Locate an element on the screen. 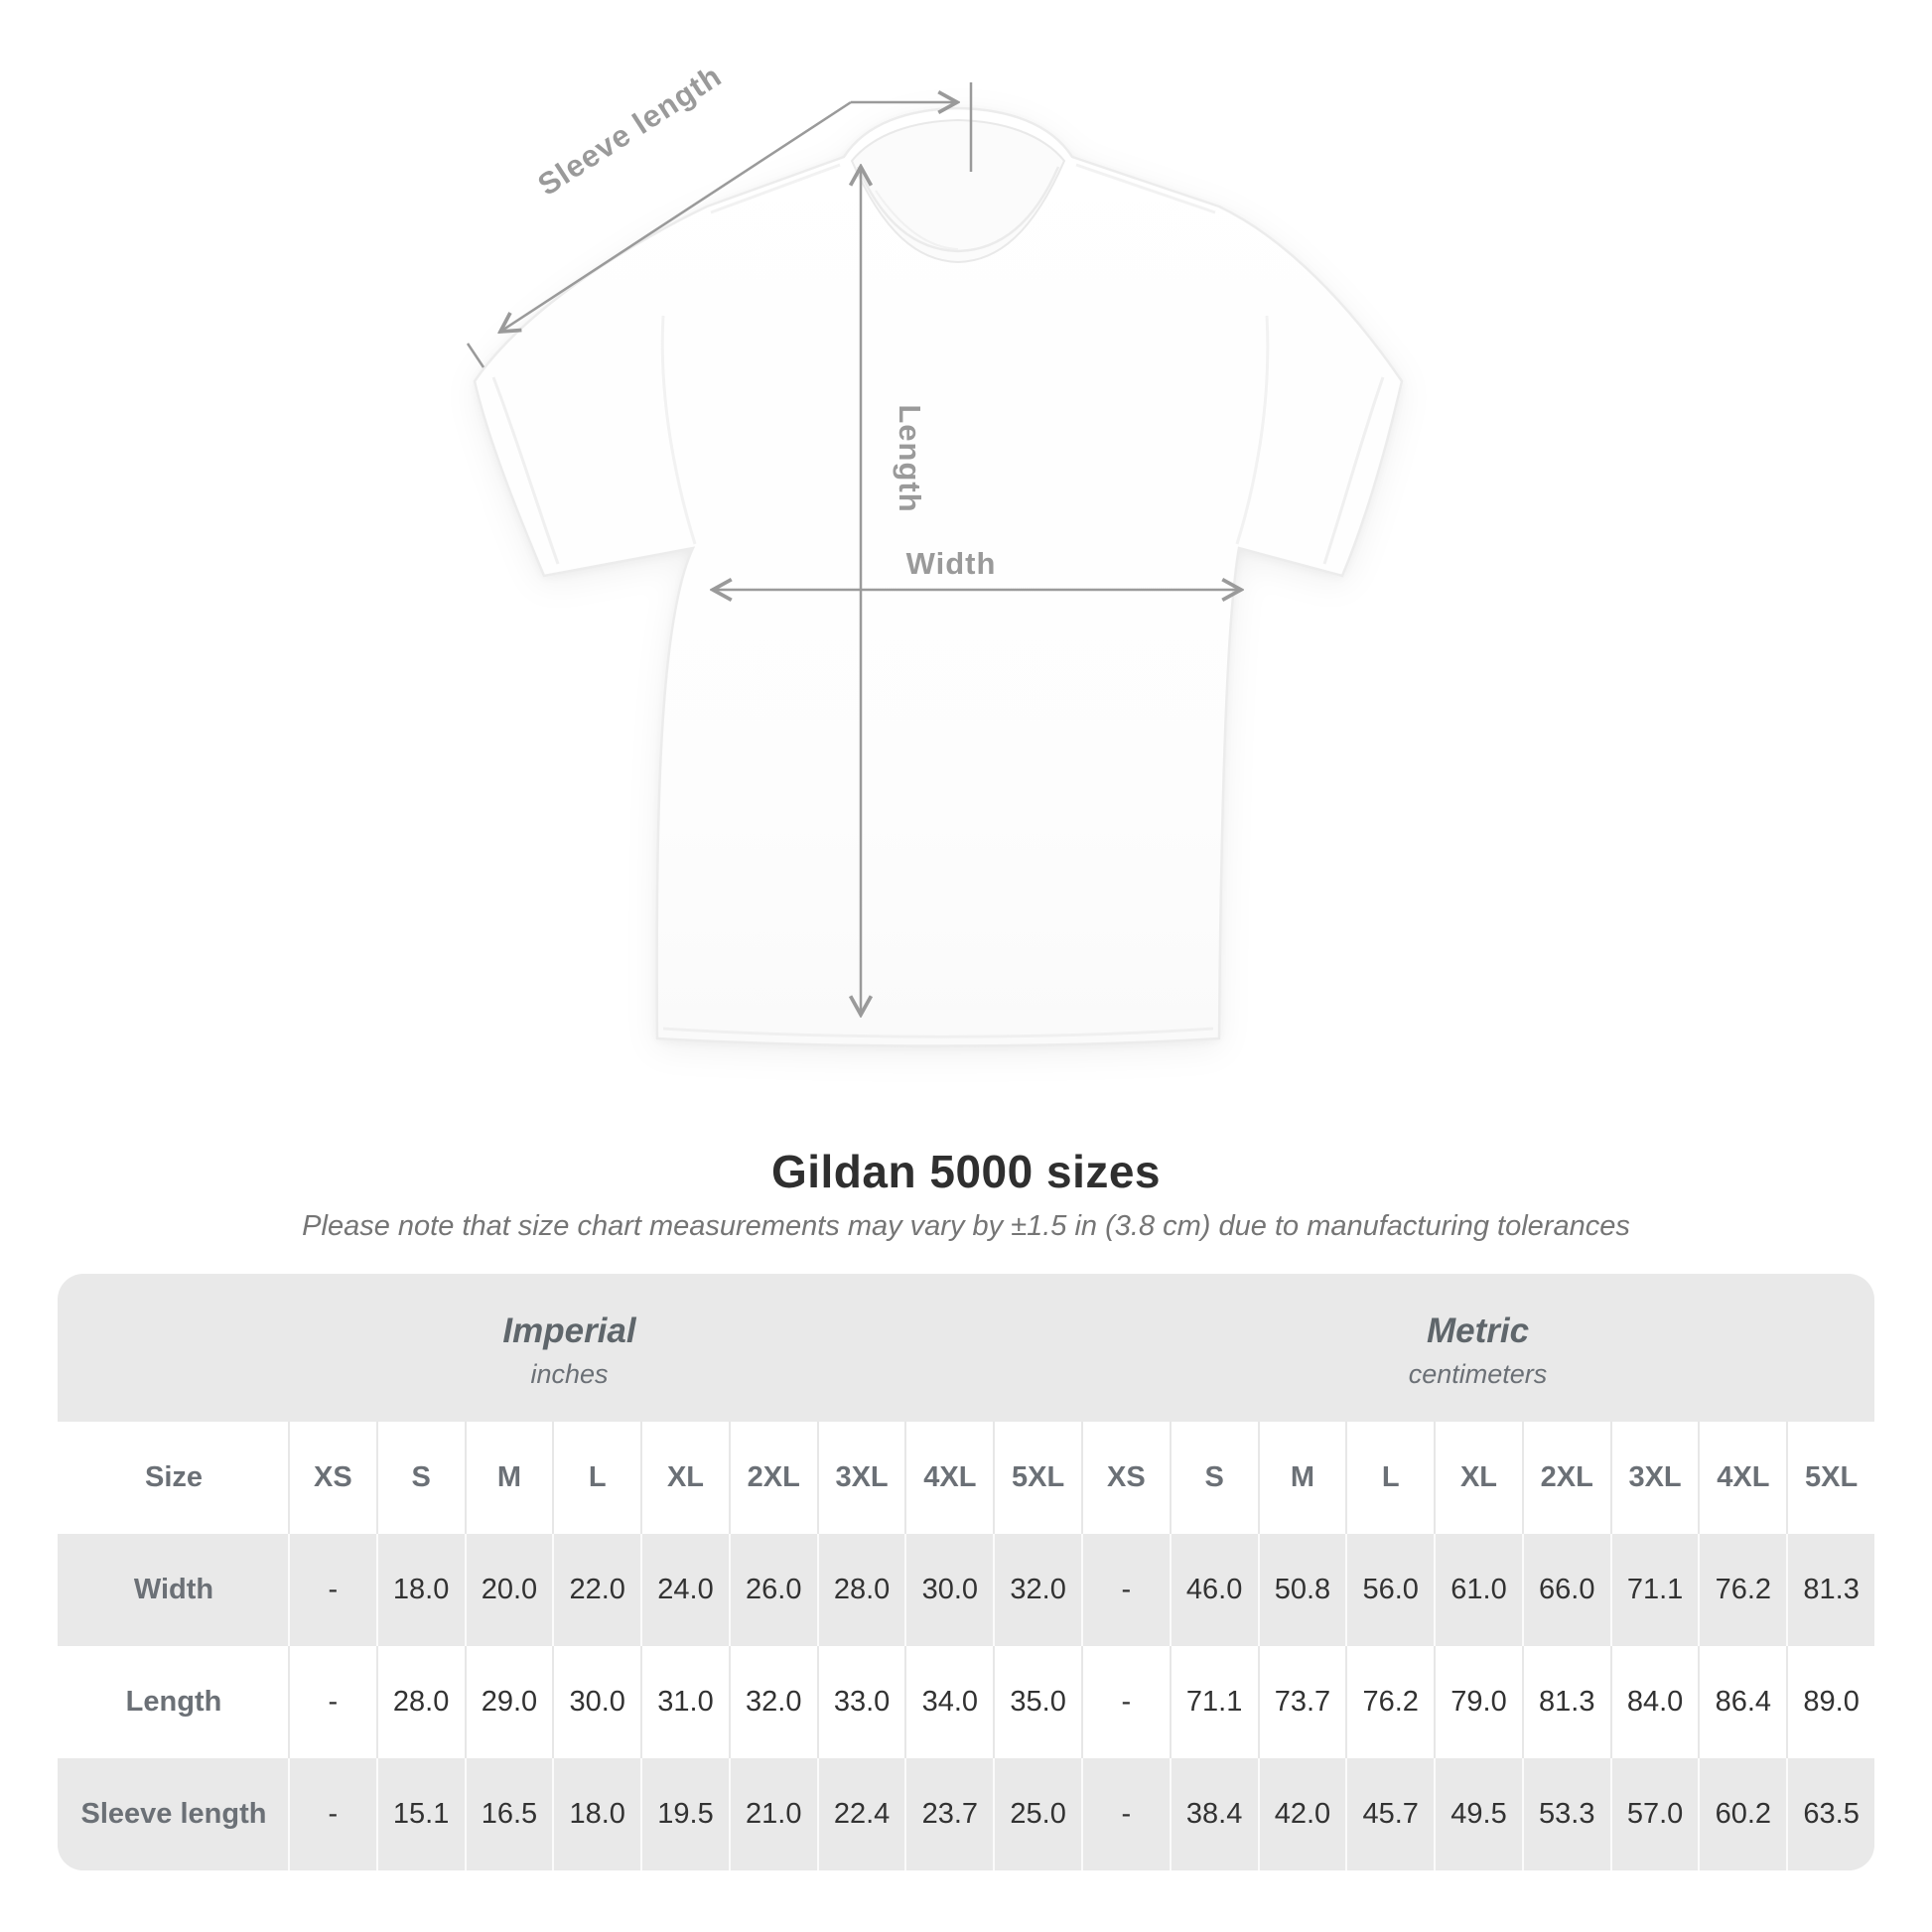  value-cell: 24.0 is located at coordinates (684, 1590).